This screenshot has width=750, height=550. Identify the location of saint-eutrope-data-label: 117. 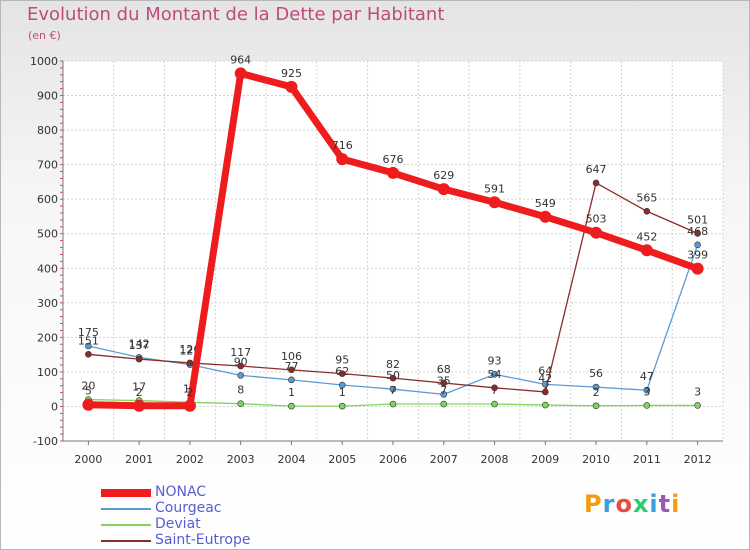
(240, 352).